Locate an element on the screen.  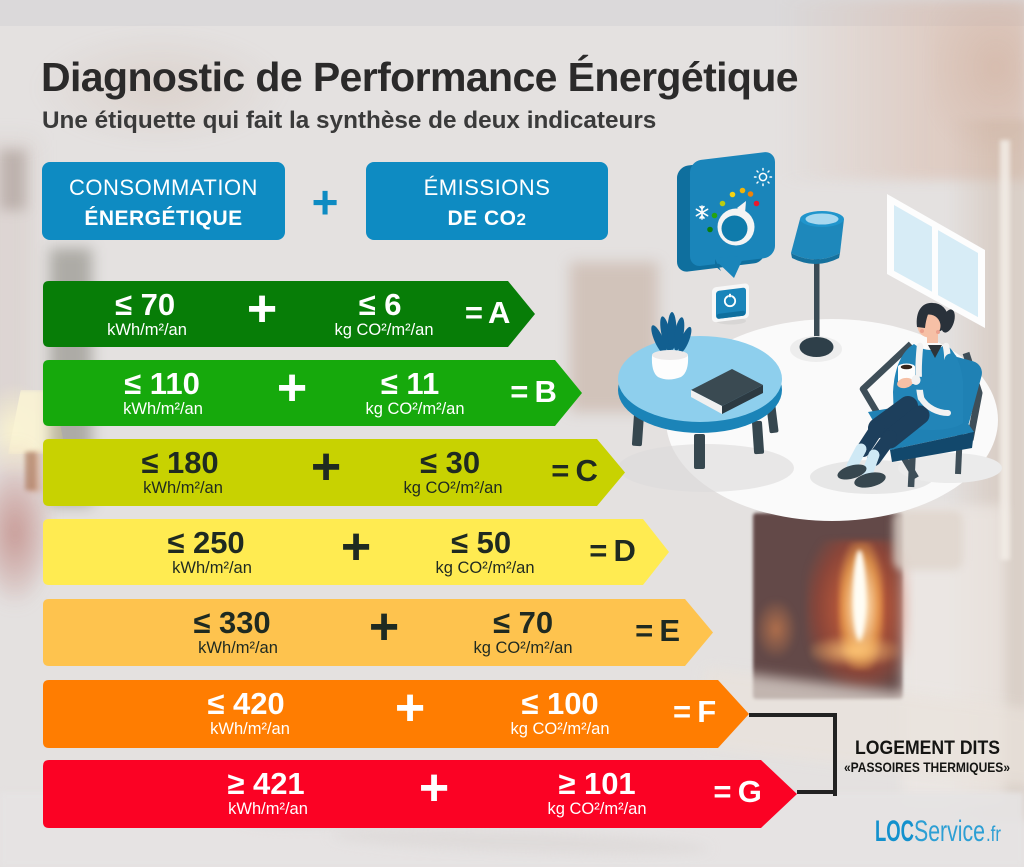
svg-text: «PASSOIRES THERMIQUES» is located at coordinates (927, 767).